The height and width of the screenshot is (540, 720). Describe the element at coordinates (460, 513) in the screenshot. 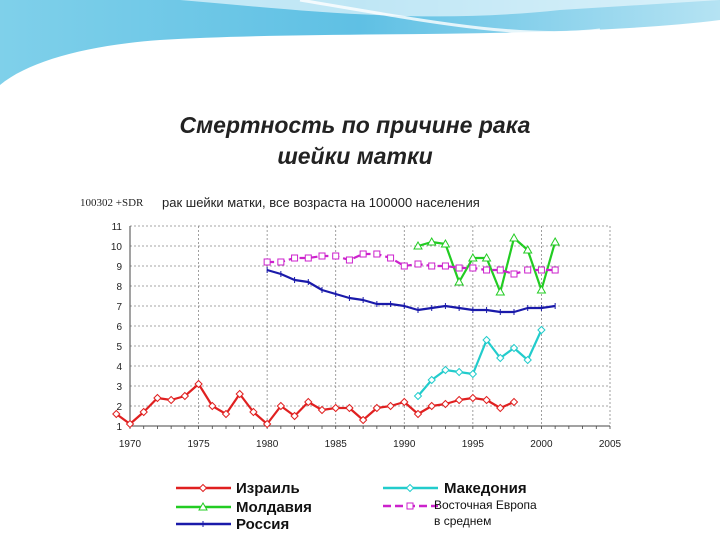

I see `legend-item-4: Восточная Европа в среднем` at that location.